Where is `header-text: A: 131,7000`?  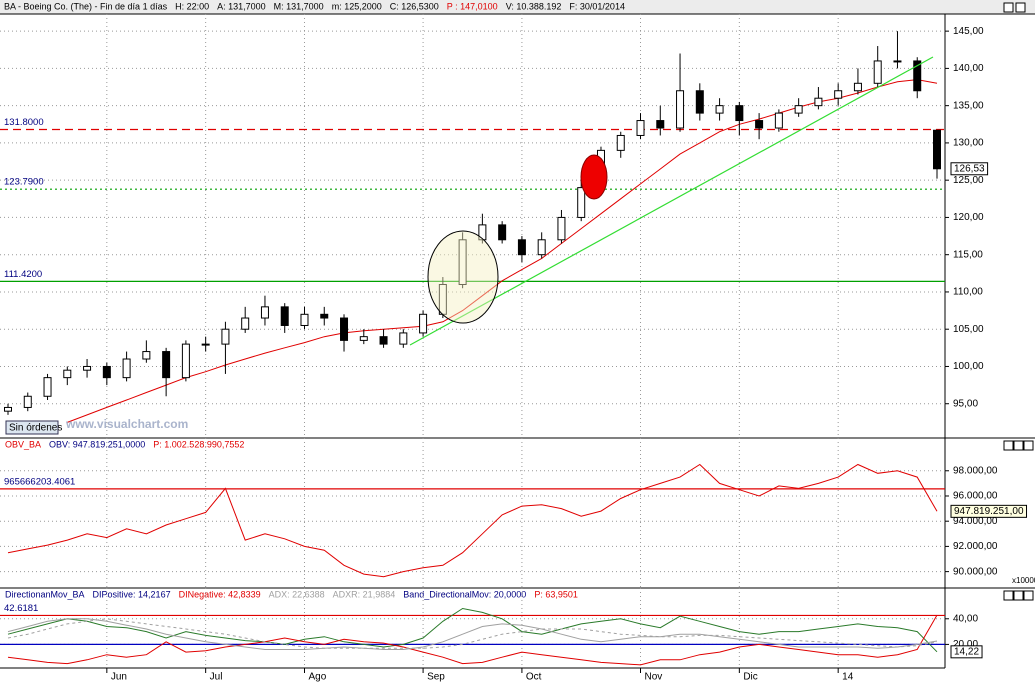 header-text: A: 131,7000 is located at coordinates (241, 6).